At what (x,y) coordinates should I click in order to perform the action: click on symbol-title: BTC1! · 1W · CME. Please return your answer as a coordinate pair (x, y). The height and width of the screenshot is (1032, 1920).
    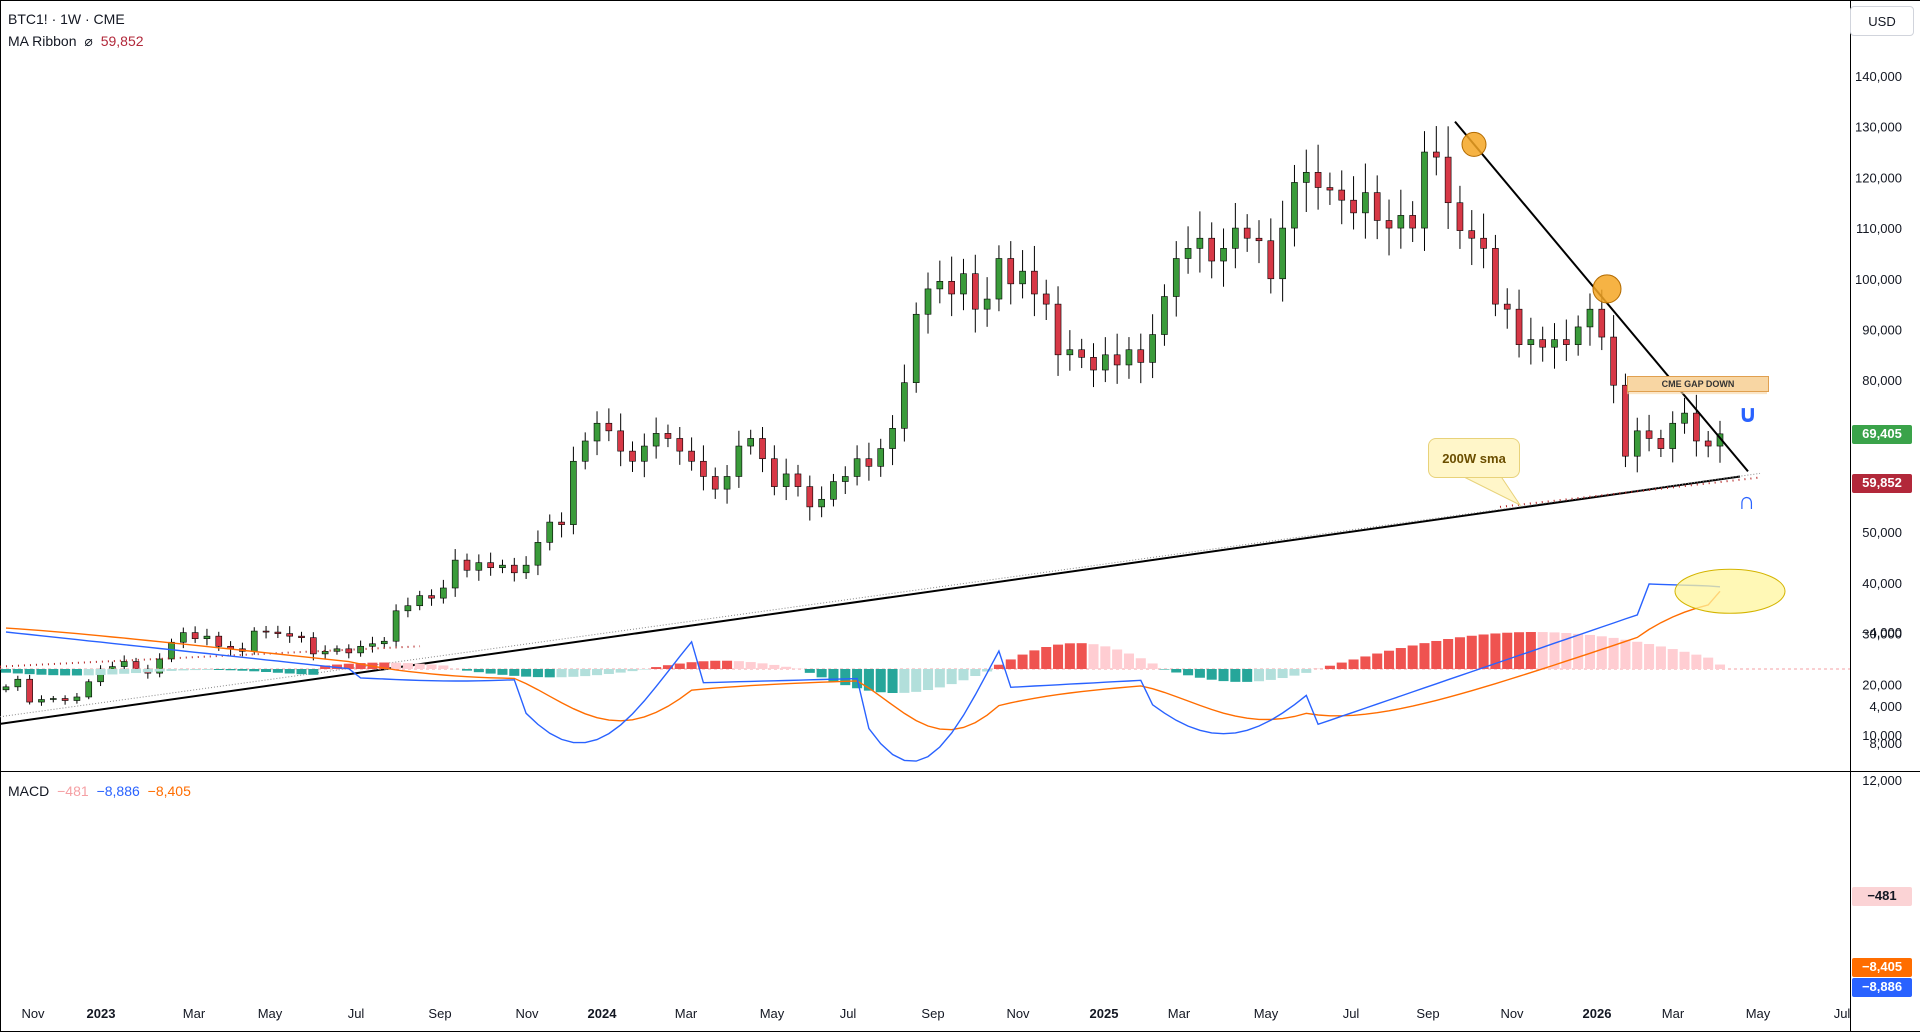
    Looking at the image, I should click on (66, 19).